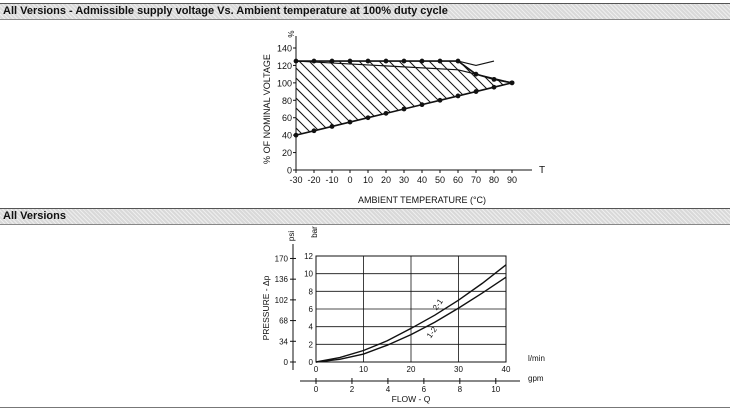 Image resolution: width=730 pixels, height=418 pixels. What do you see at coordinates (282, 300) in the screenshot?
I see `y-tick-label-secondary: 102` at bounding box center [282, 300].